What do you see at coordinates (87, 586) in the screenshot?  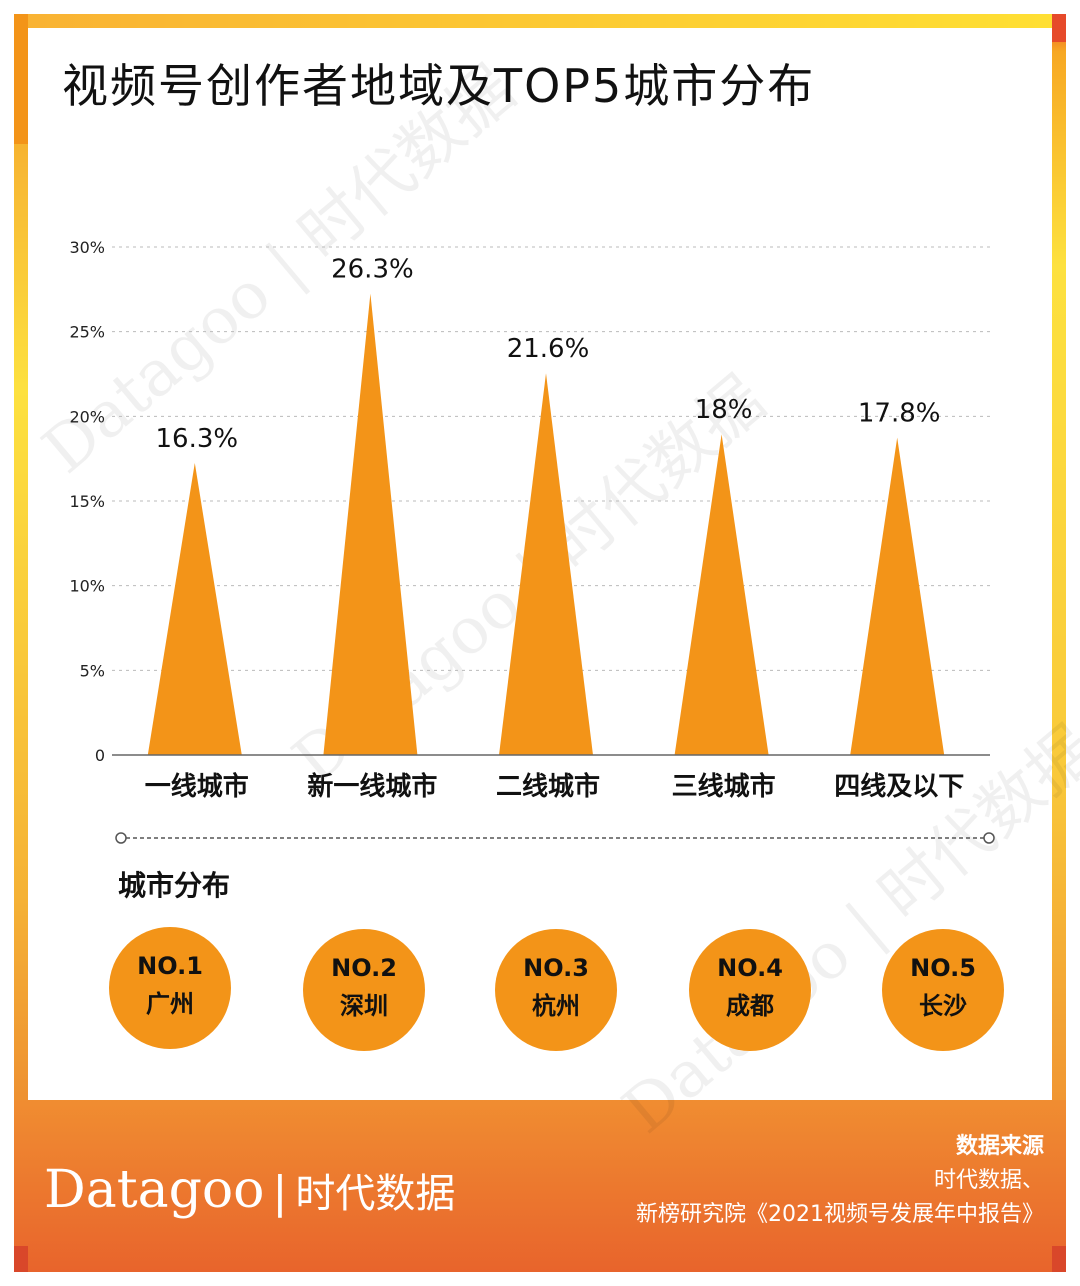 I see `y-tick-label: 10%` at bounding box center [87, 586].